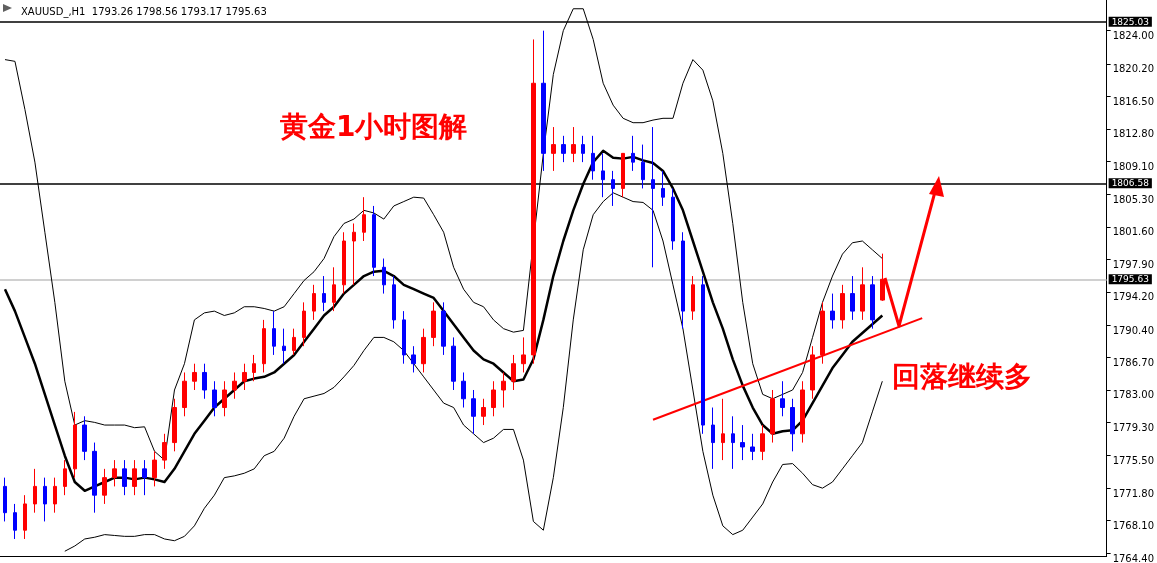 This screenshot has height=563, width=1157. What do you see at coordinates (1133, 363) in the screenshot?
I see `y-tick-label: 1786.70` at bounding box center [1133, 363].